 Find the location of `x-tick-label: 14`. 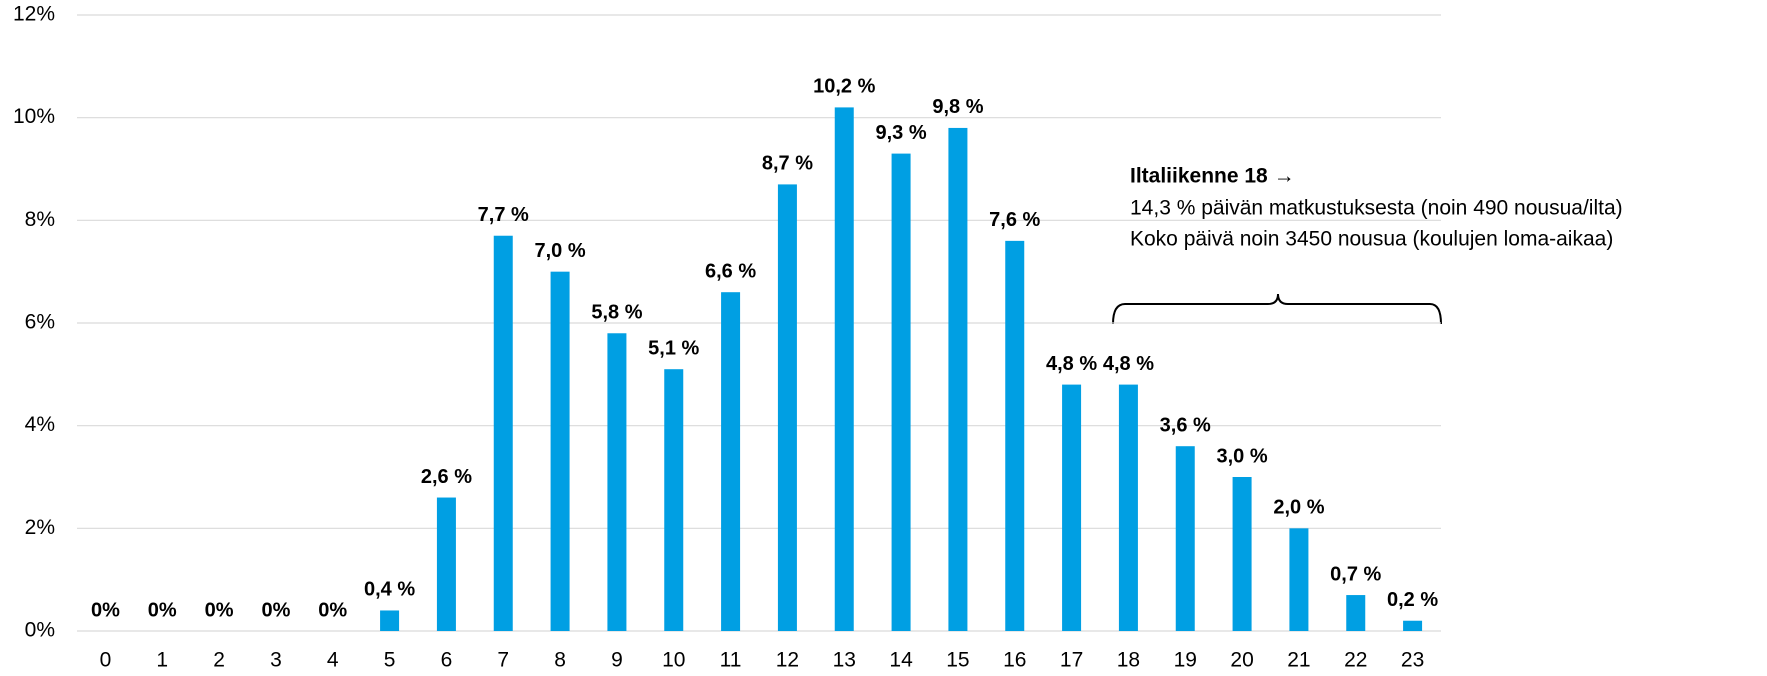

x-tick-label: 14 is located at coordinates (901, 660).